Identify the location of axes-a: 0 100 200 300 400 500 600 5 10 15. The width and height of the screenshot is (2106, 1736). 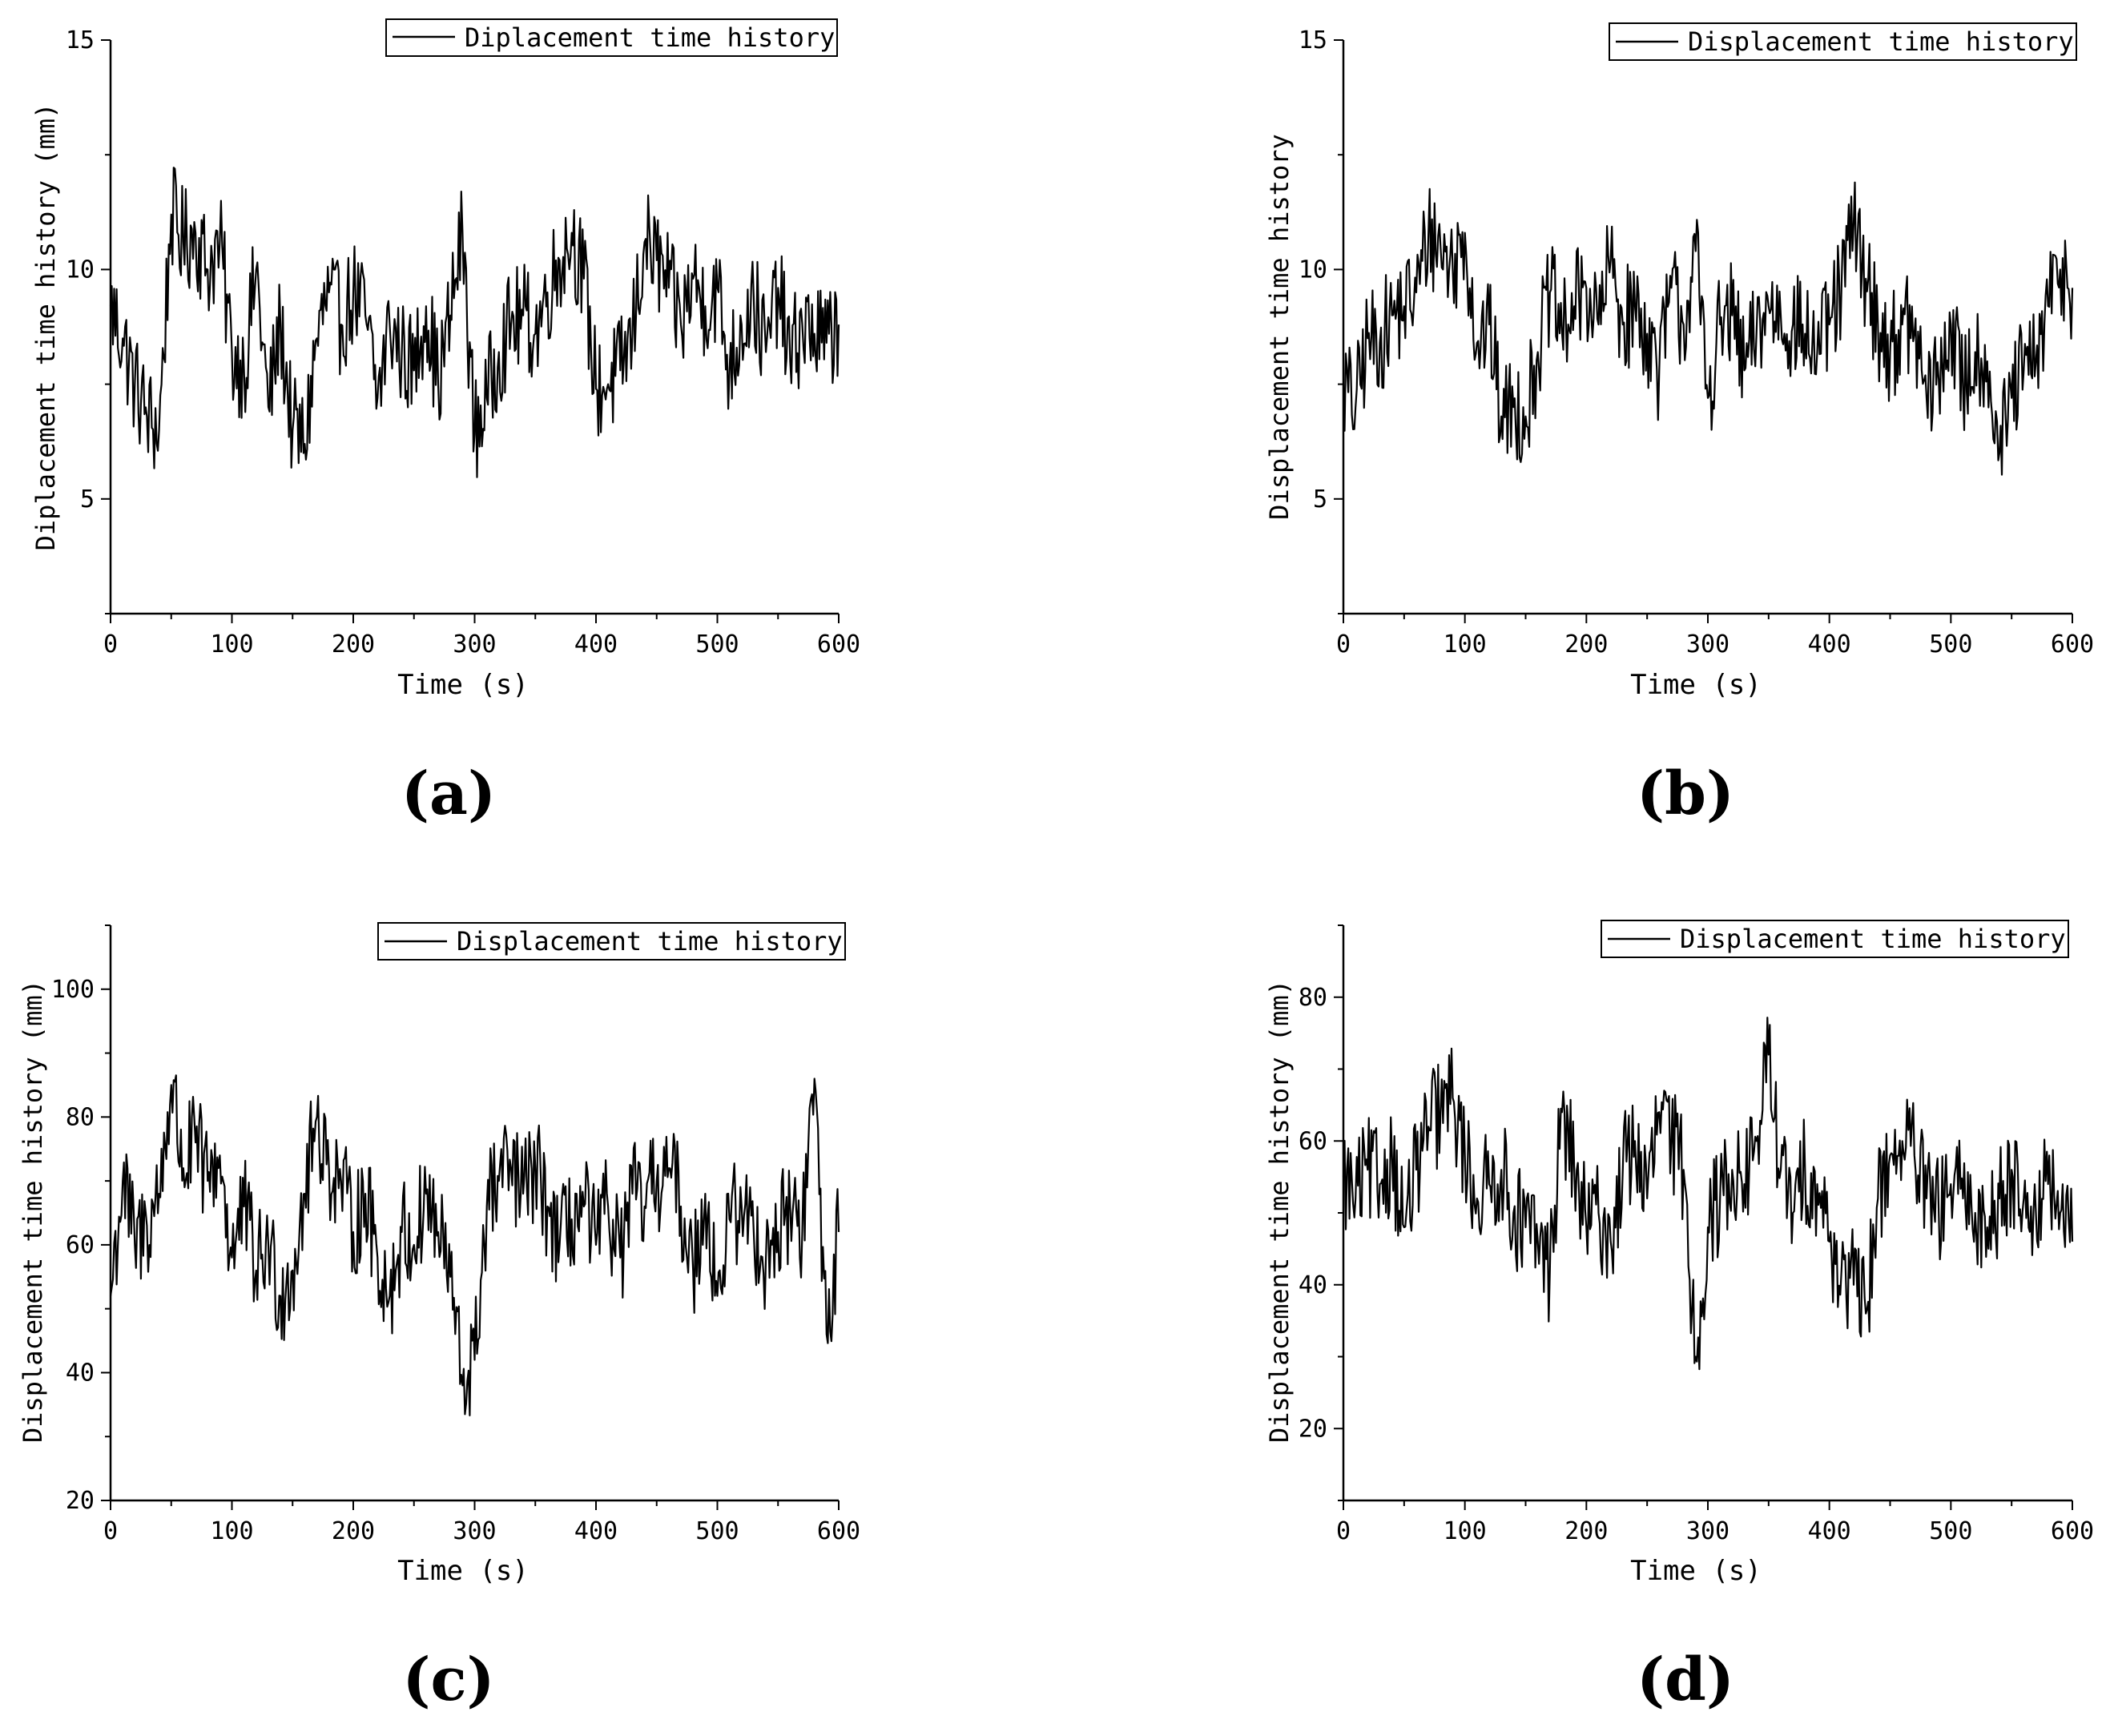
(463, 342).